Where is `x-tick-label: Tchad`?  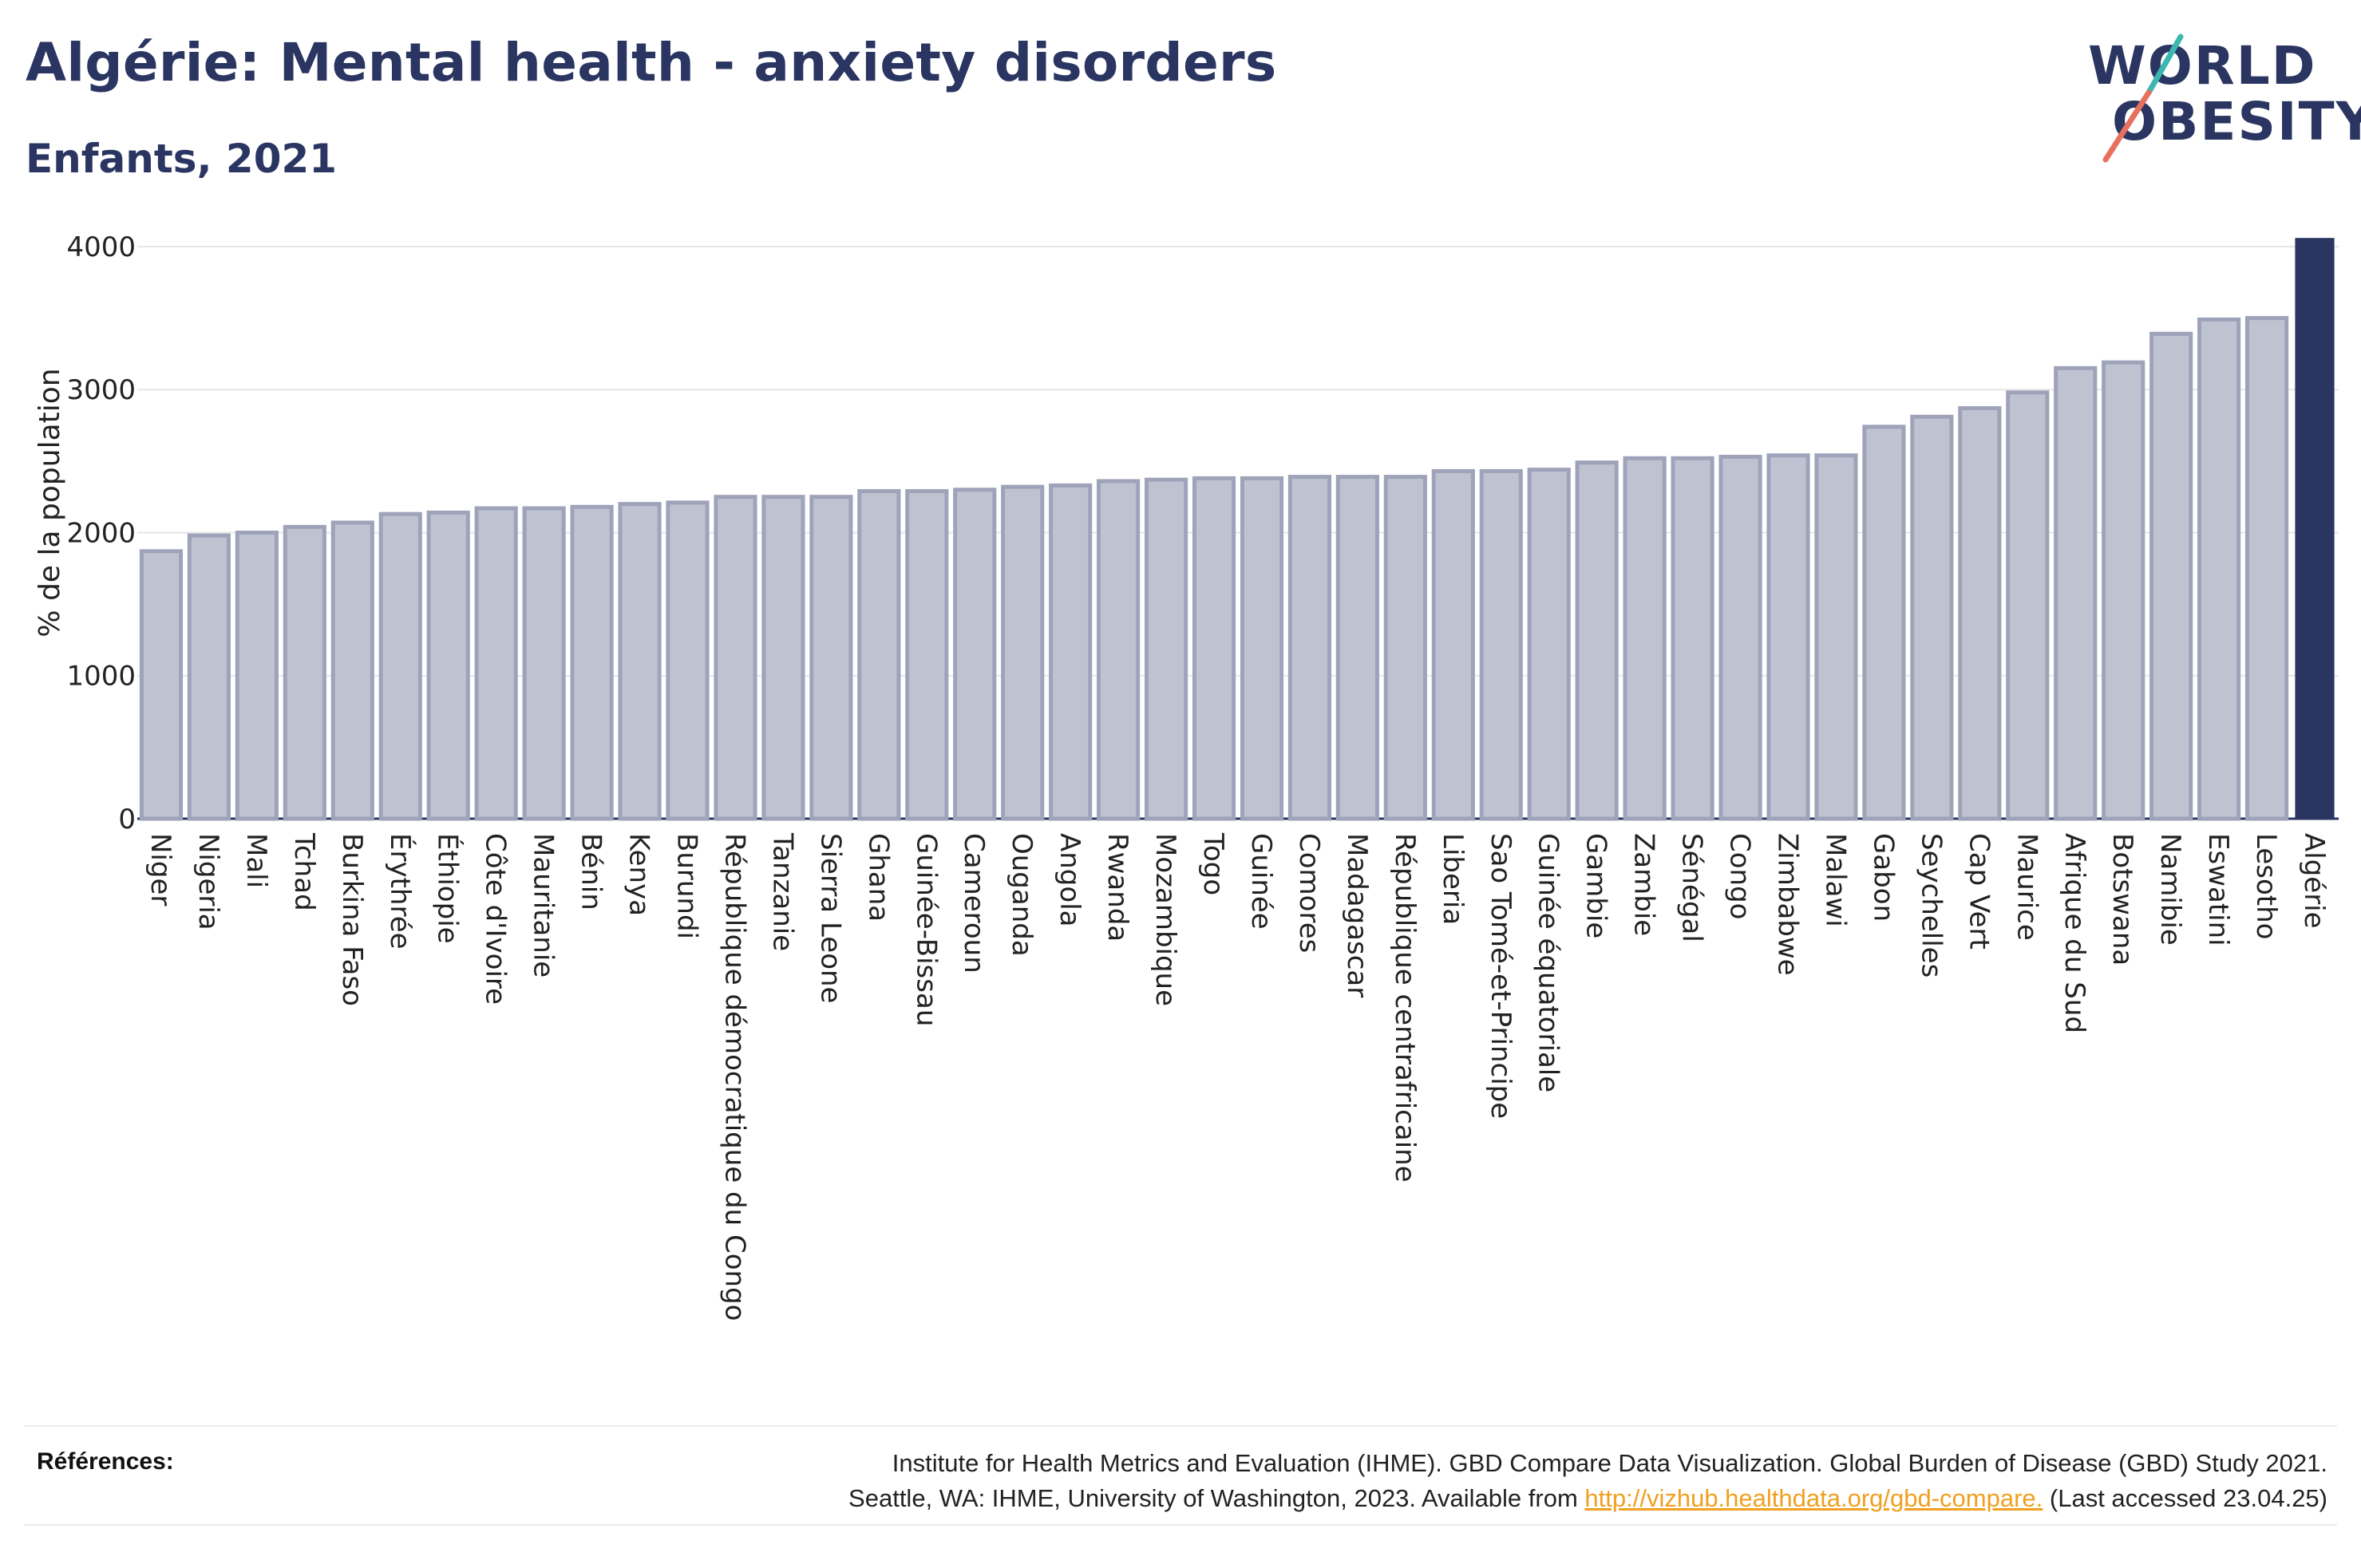 x-tick-label: Tchad is located at coordinates (304, 871).